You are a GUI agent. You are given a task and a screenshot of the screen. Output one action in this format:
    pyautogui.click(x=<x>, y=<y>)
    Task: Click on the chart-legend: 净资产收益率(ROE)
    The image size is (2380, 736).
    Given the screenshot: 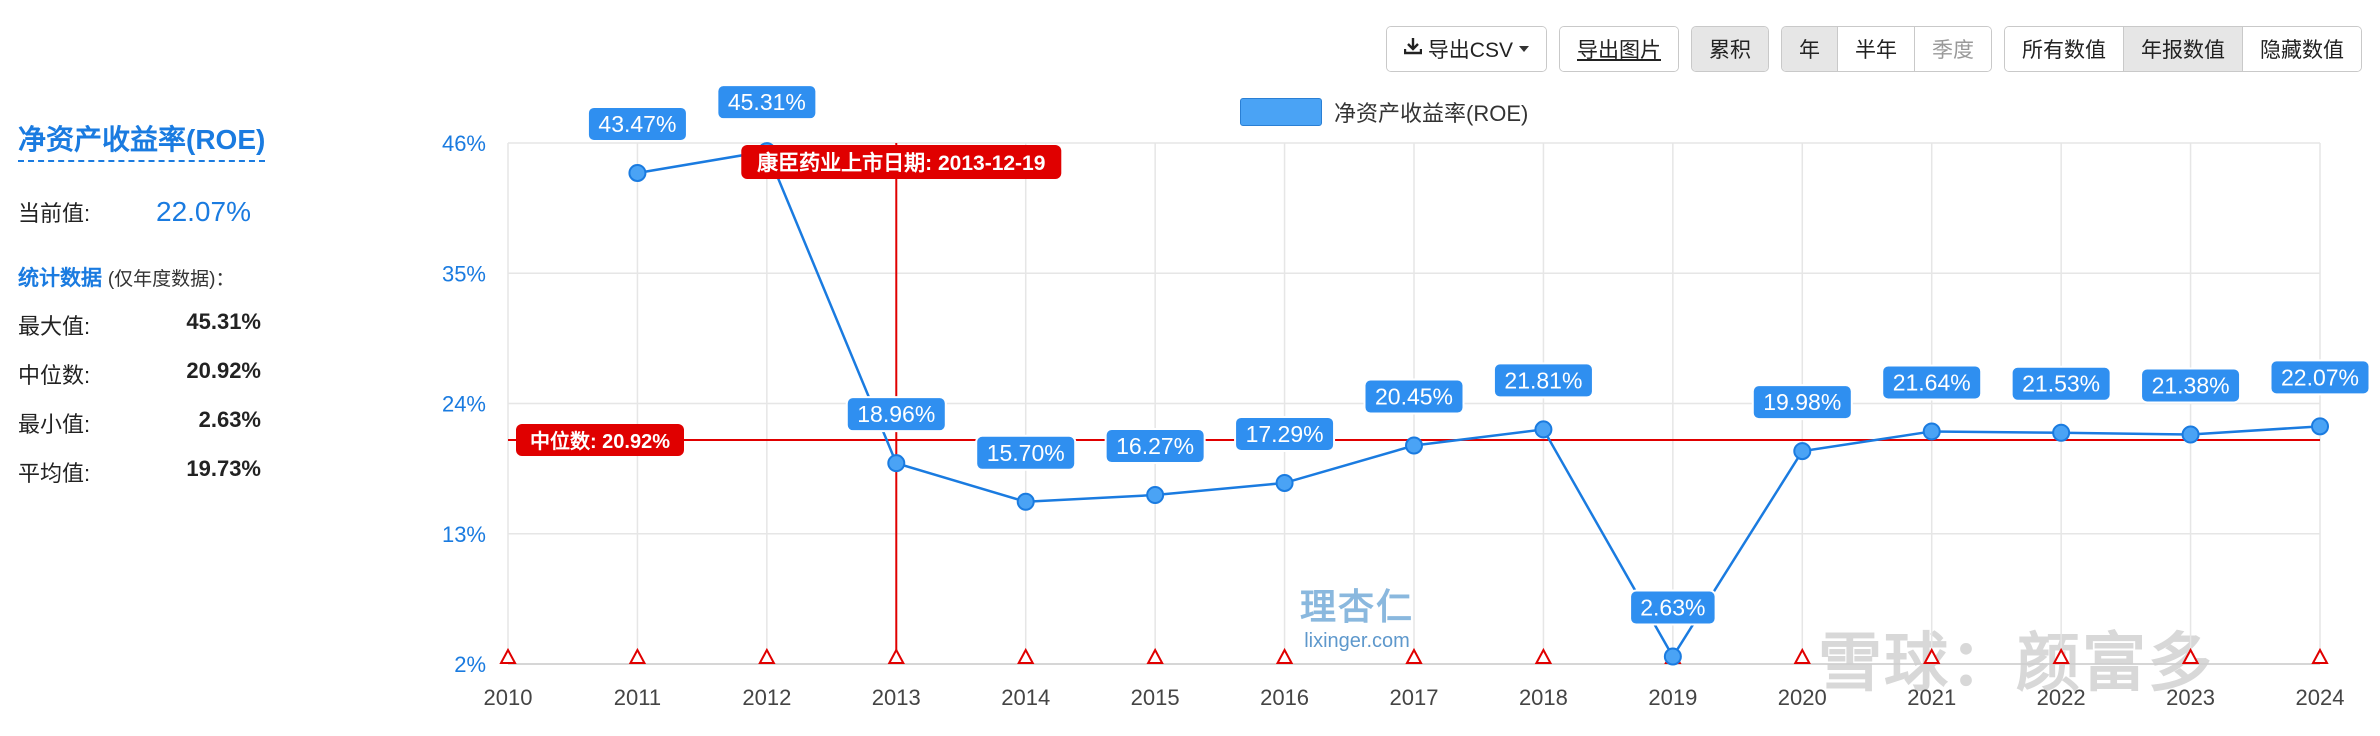 What is the action you would take?
    pyautogui.click(x=1384, y=112)
    